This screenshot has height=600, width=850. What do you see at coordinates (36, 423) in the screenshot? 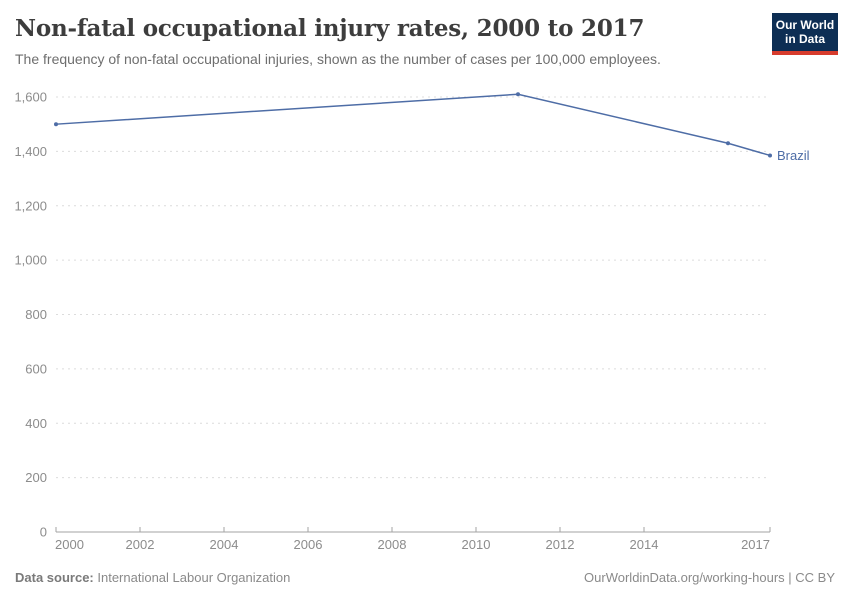
I see `y-tick-label: 400` at bounding box center [36, 423].